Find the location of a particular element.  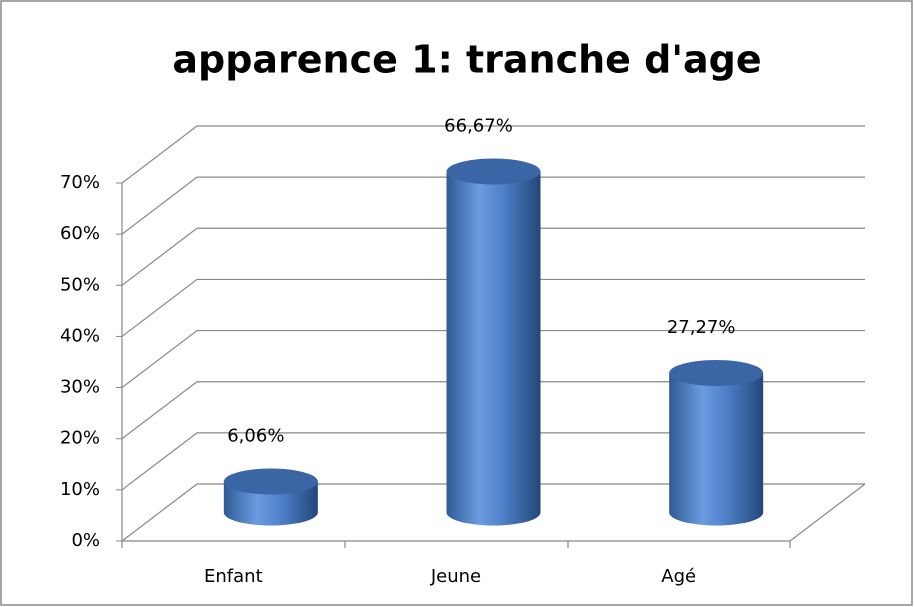

y-tick-label: 20% is located at coordinates (80, 438).